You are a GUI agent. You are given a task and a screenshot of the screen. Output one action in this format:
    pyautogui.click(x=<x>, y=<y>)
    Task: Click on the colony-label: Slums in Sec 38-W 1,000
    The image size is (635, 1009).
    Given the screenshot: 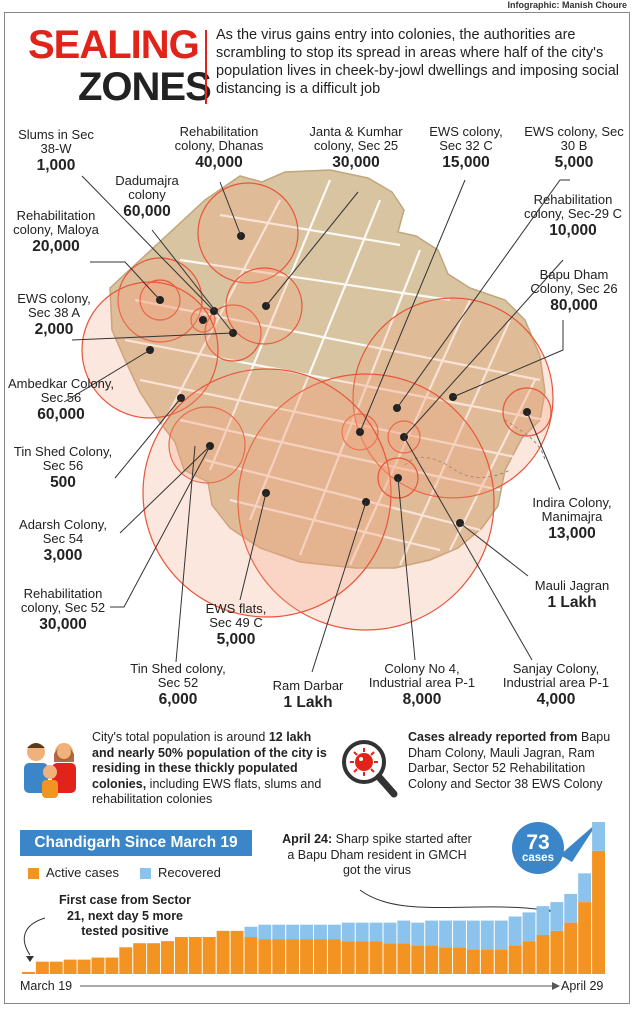 What is the action you would take?
    pyautogui.click(x=56, y=150)
    